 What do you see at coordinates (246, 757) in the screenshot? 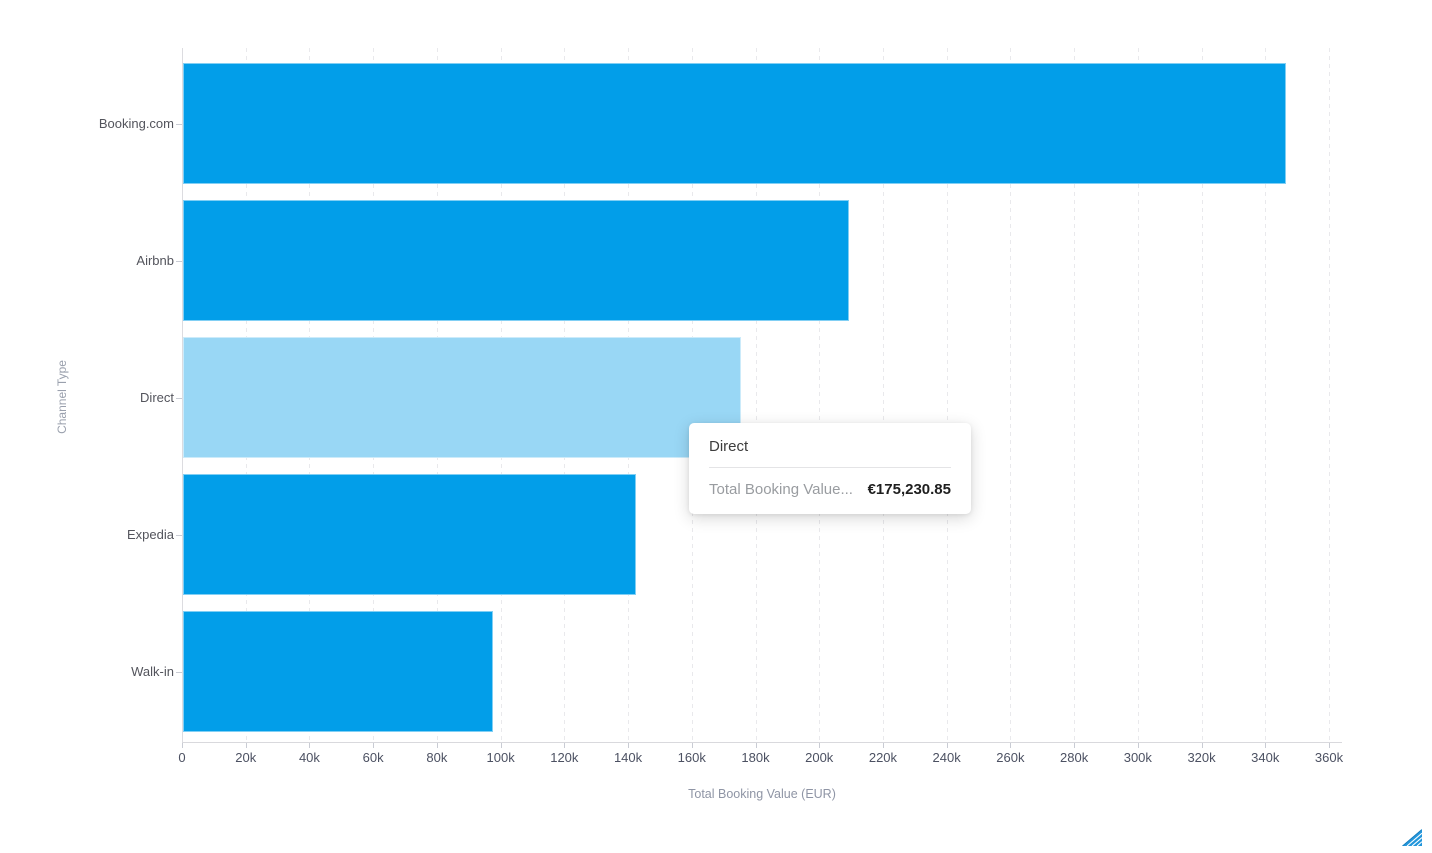
I see `x-tick-label: 20k` at bounding box center [246, 757].